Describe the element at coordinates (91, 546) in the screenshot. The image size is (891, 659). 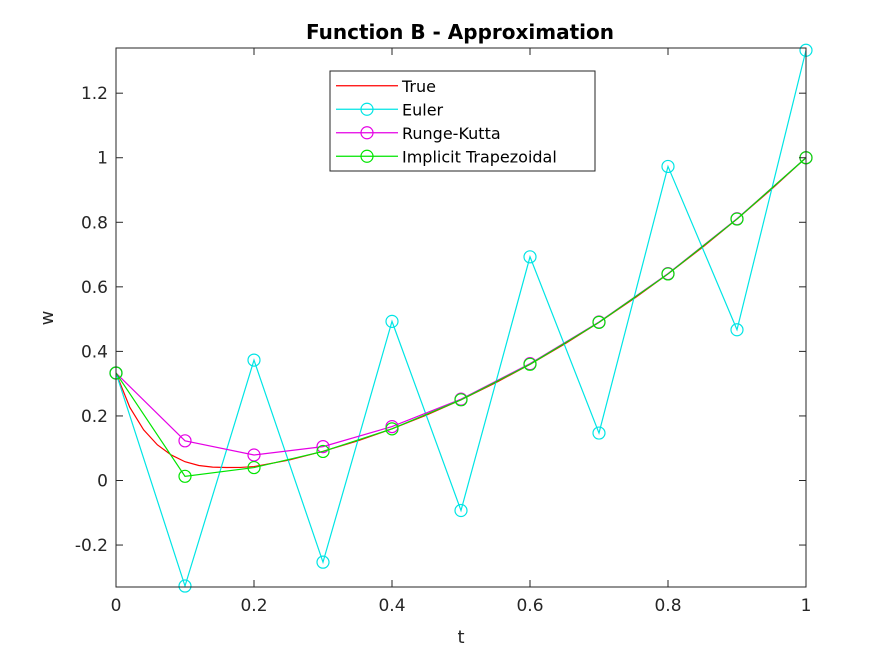
I see `y-tick-label-0: -0.2` at that location.